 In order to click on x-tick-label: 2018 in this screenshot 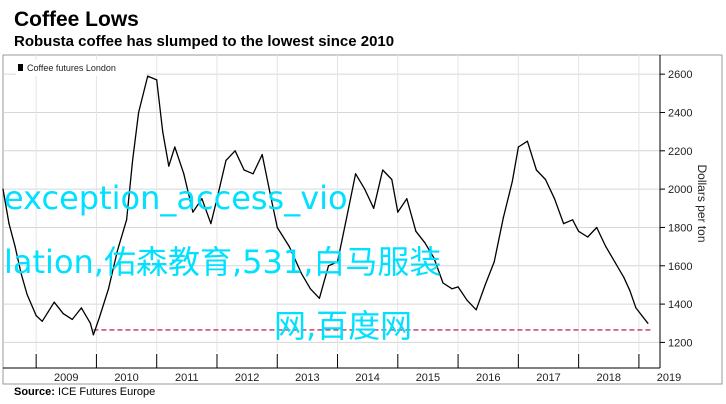, I will do `click(609, 378)`.